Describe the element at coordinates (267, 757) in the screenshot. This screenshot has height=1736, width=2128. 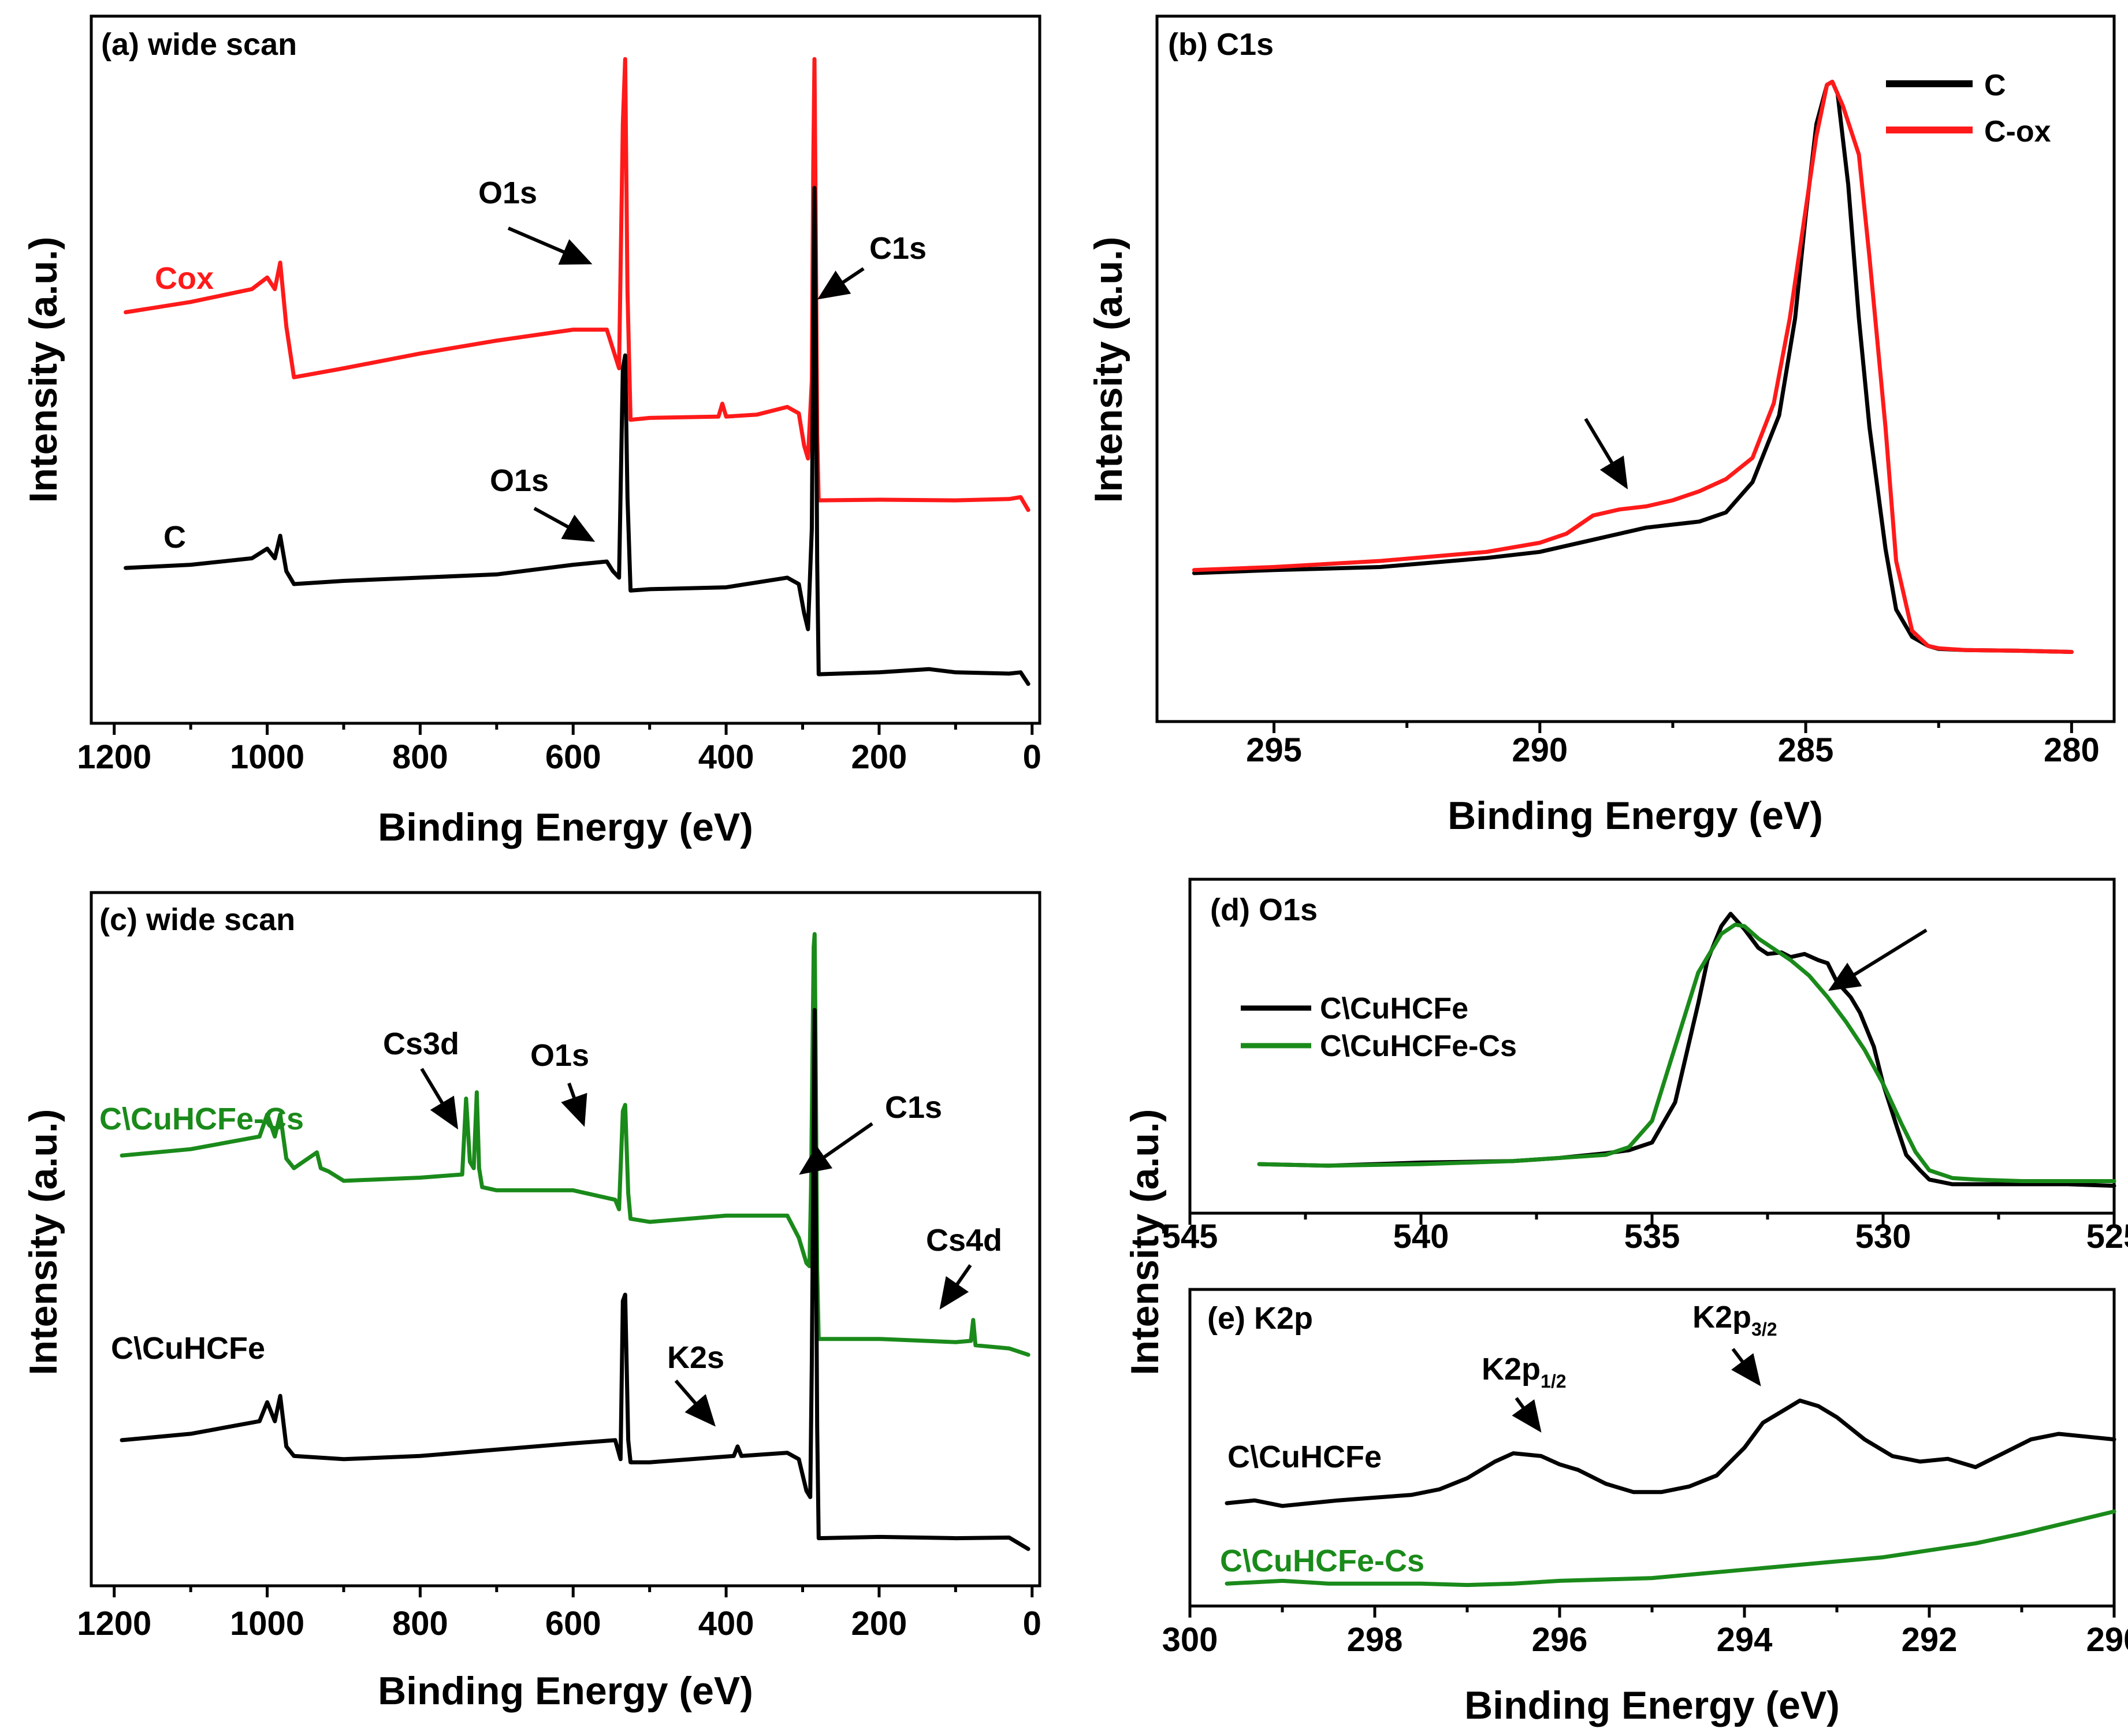
I see `x-tick-label-a-1: 1000` at that location.